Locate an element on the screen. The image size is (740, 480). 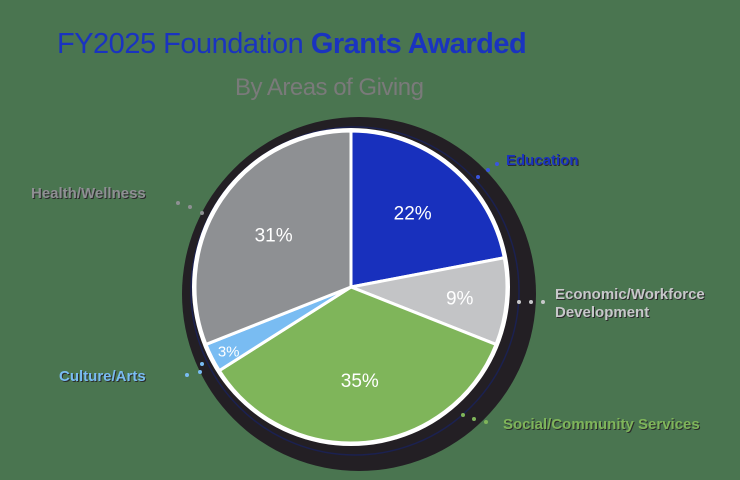
label-health-text: Health/Wellness is located at coordinates (88, 193).